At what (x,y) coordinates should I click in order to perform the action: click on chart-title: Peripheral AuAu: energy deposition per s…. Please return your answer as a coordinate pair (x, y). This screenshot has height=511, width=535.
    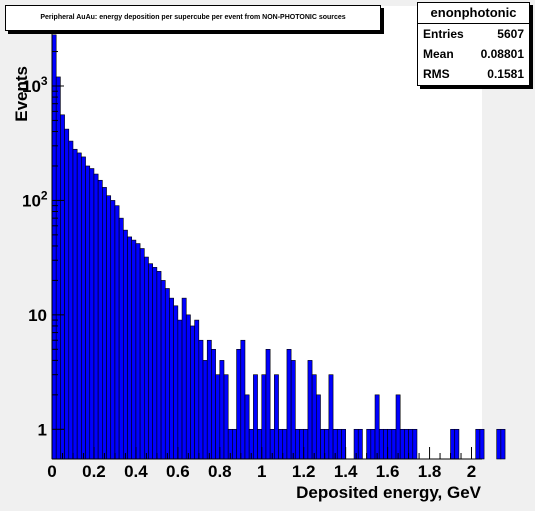
    Looking at the image, I should click on (193, 18).